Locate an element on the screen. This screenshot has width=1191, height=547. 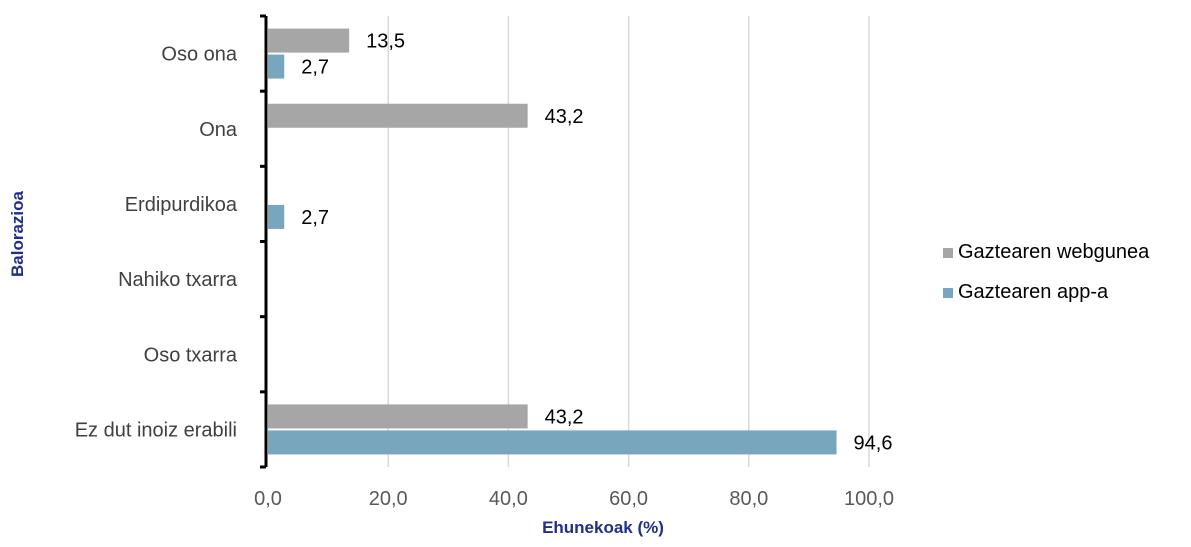
x-tick-label: 40,0 is located at coordinates (508, 499).